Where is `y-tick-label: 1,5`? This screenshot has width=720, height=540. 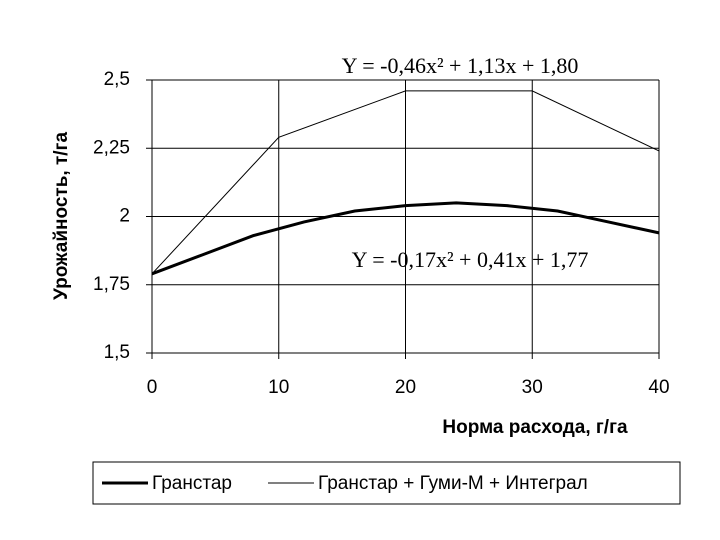
y-tick-label: 1,5 is located at coordinates (117, 352).